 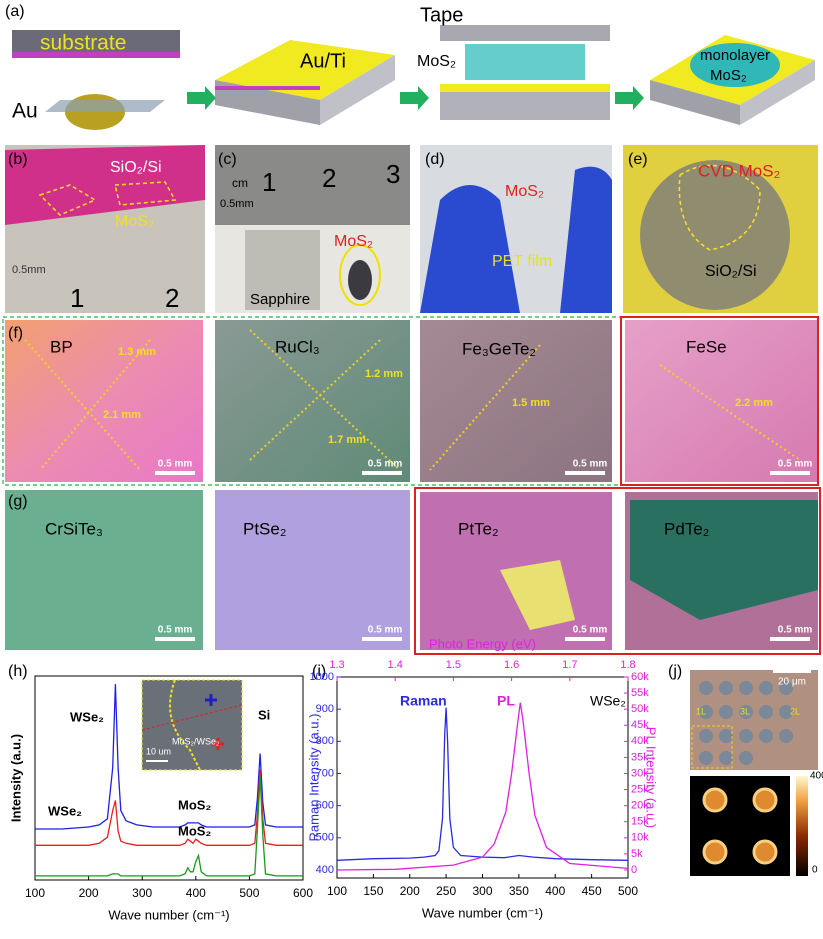 What do you see at coordinates (640, 757) in the screenshot?
I see `y2-tick-label: 35k` at bounding box center [640, 757].